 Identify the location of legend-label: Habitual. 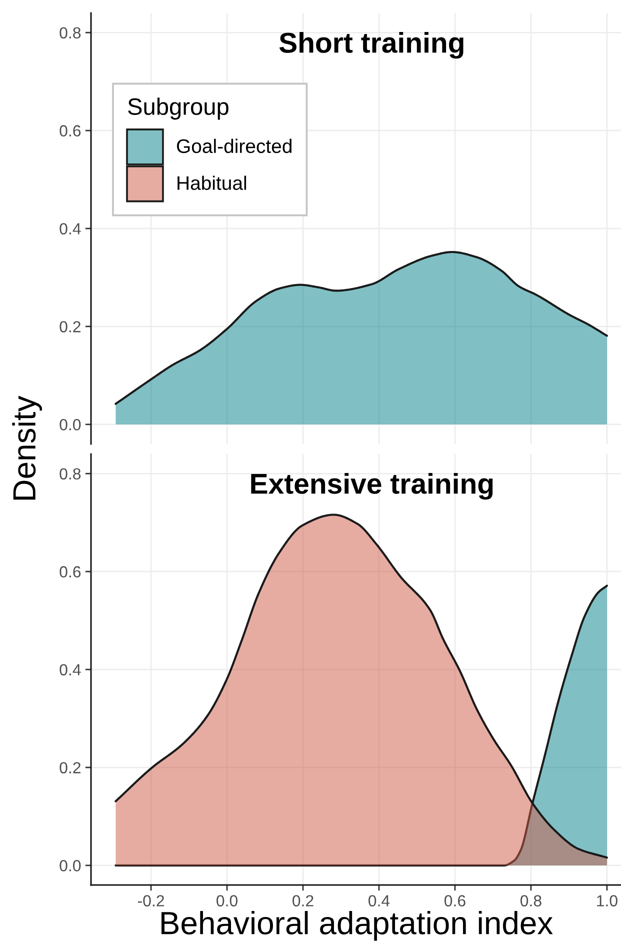
(212, 183).